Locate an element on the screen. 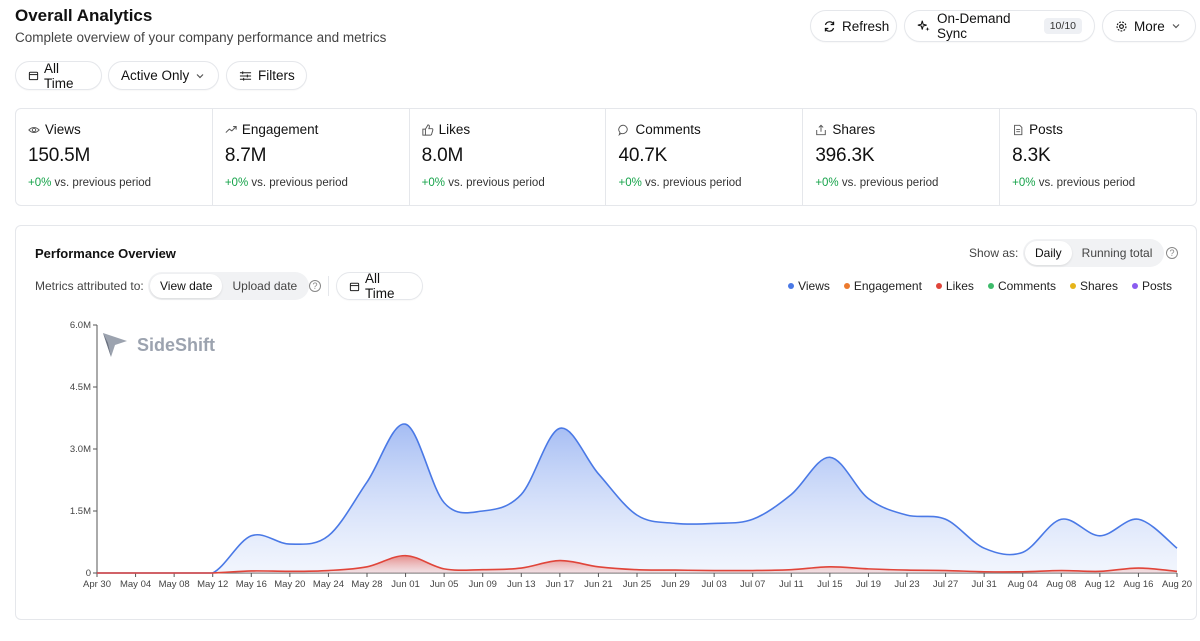  divider is located at coordinates (328, 286).